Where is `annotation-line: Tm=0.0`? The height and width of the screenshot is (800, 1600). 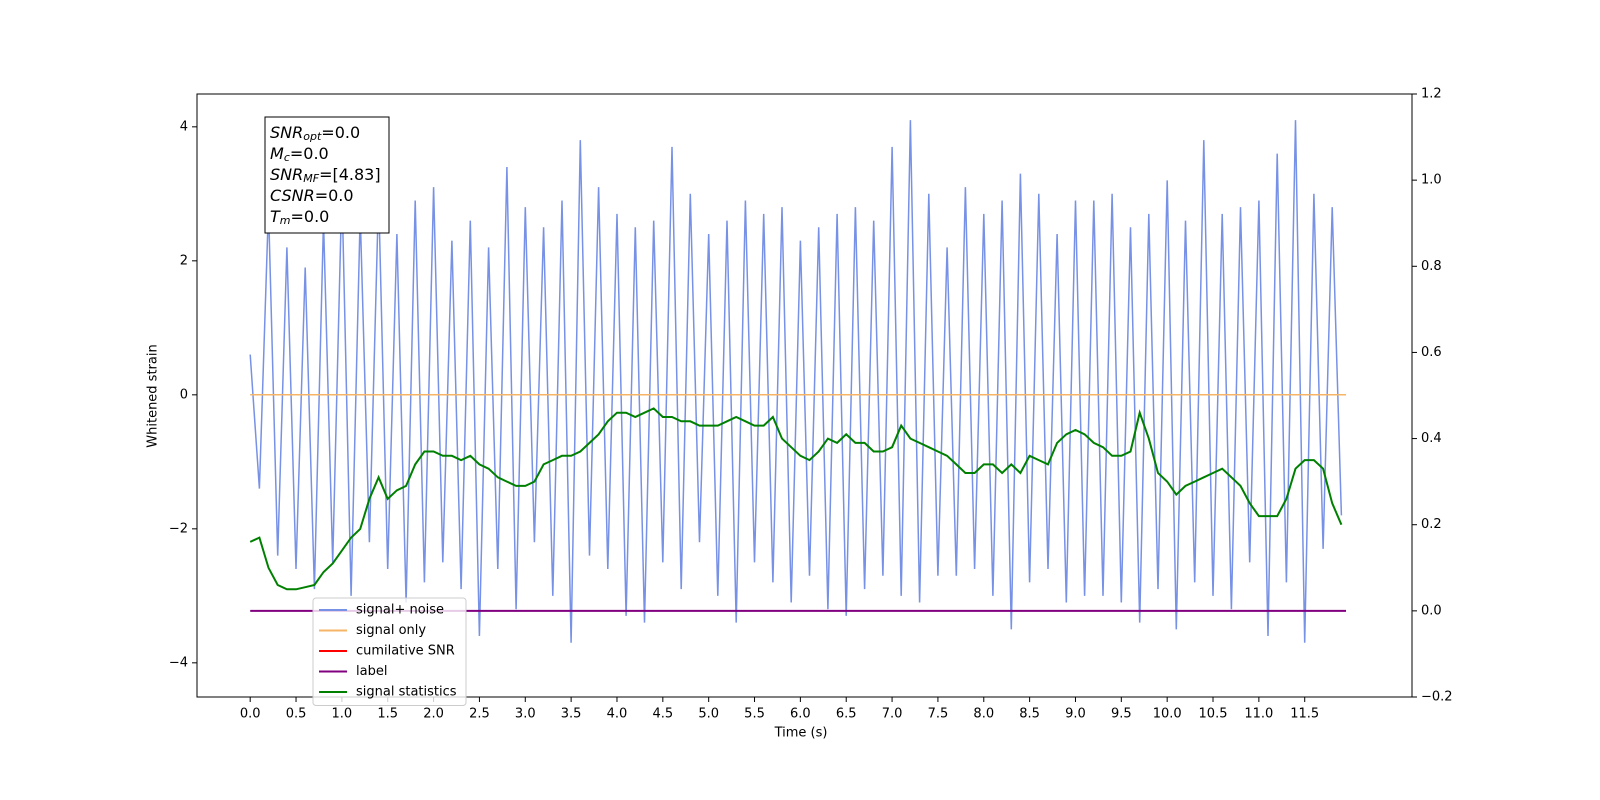 annotation-line: Tm=0.0 is located at coordinates (299, 217).